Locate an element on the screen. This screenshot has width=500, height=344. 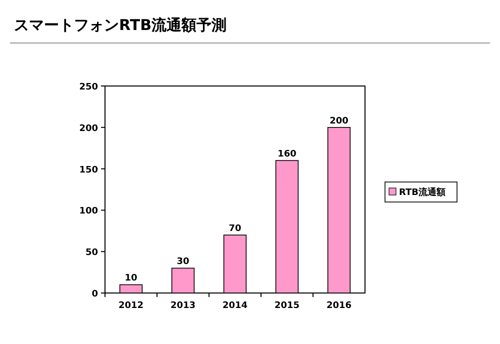
y-tick-label: 100 is located at coordinates (88, 211).